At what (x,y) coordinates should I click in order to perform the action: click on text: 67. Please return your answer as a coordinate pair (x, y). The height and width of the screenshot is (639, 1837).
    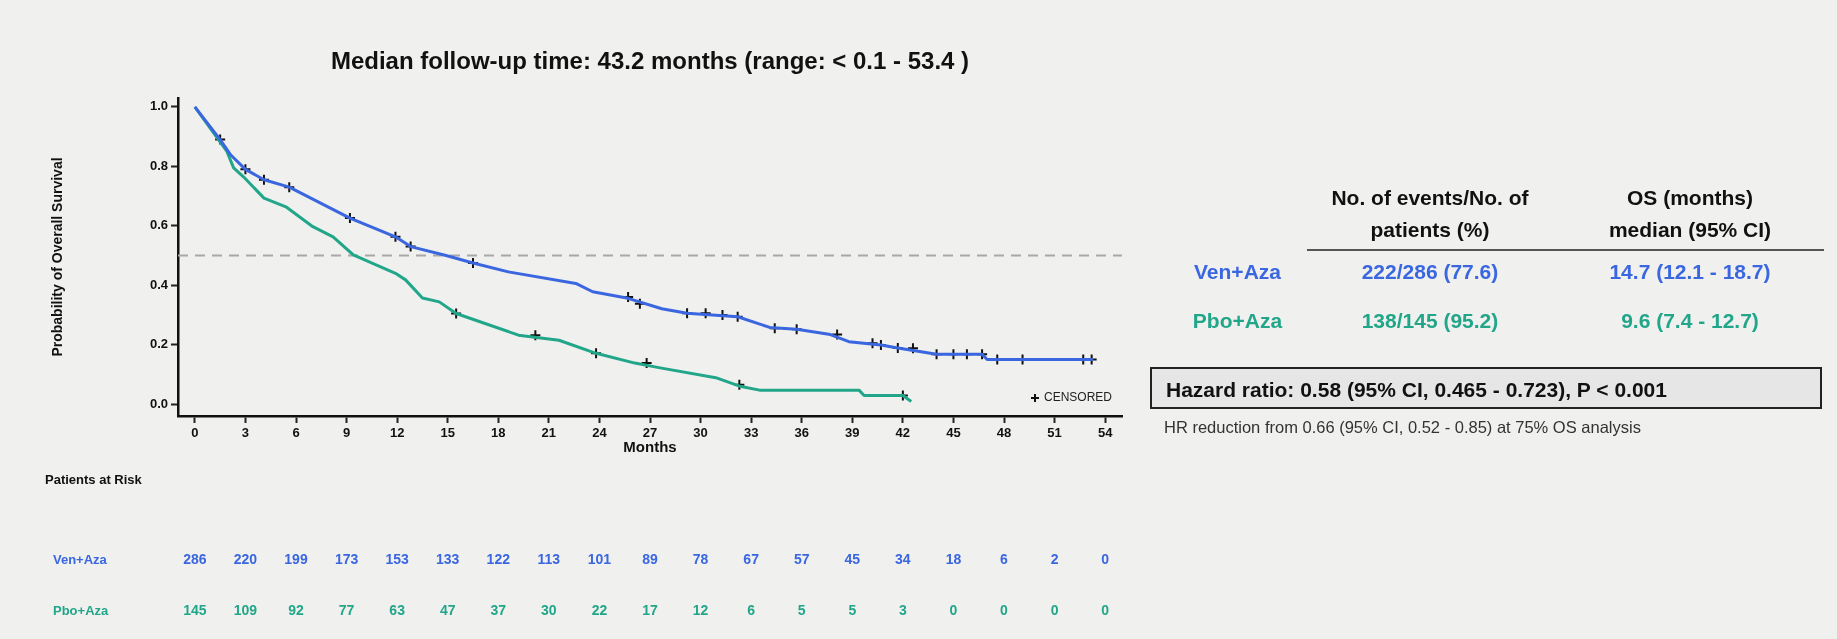
    Looking at the image, I should click on (751, 558).